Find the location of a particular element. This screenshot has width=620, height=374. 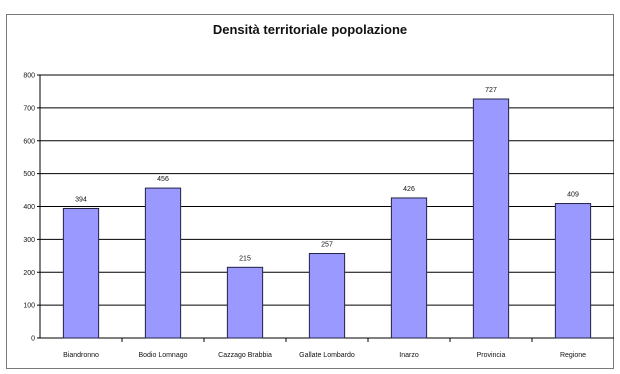

category-label: Regione is located at coordinates (573, 355).